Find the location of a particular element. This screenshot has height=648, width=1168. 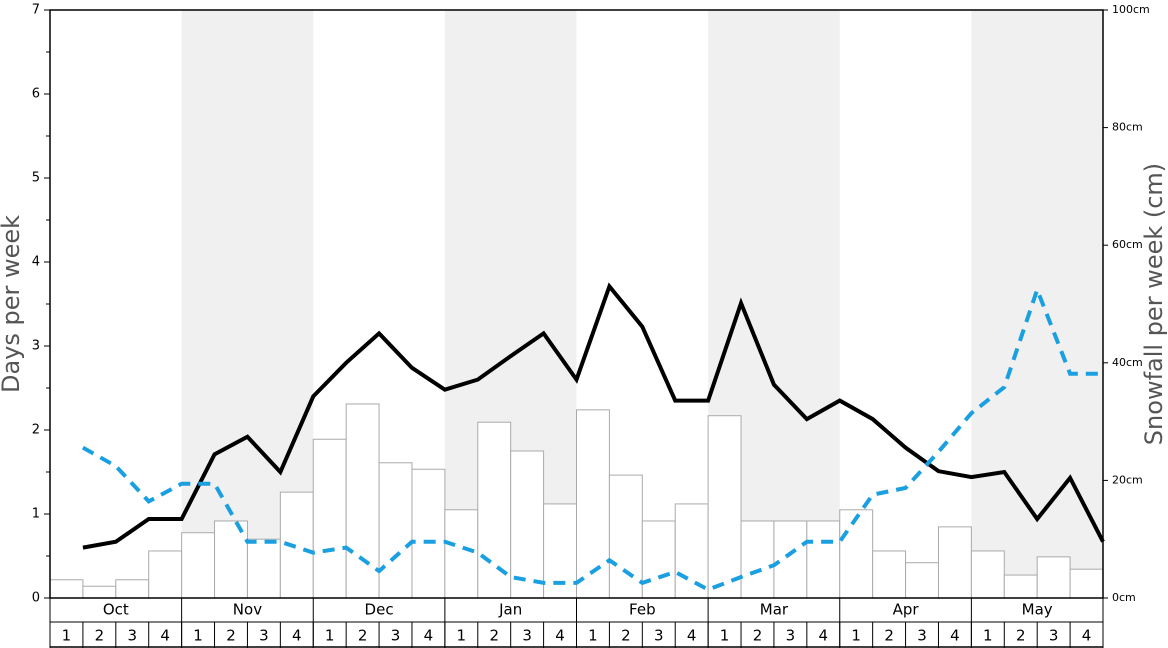

month-label: Jan is located at coordinates (510, 610).